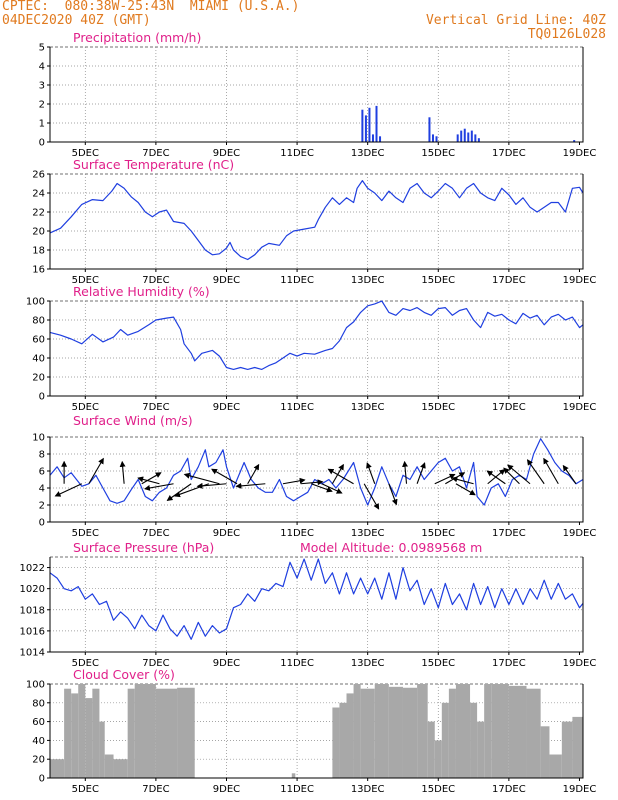 The image size is (618, 800). I want to click on panel-1-xtick-label: 11DEC, so click(297, 153).